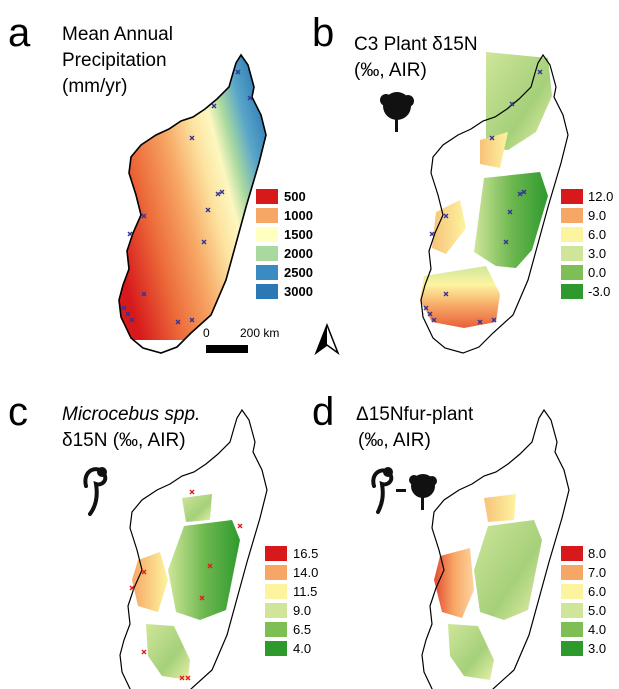 The image size is (619, 689). Describe the element at coordinates (415, 414) in the screenshot. I see `panel-d-title-line-1: Δ15Nfur-plant` at that location.